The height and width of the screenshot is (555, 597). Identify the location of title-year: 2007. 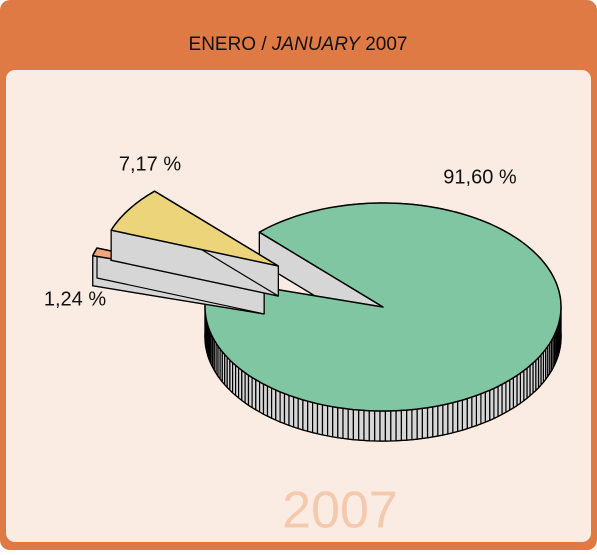
(386, 44).